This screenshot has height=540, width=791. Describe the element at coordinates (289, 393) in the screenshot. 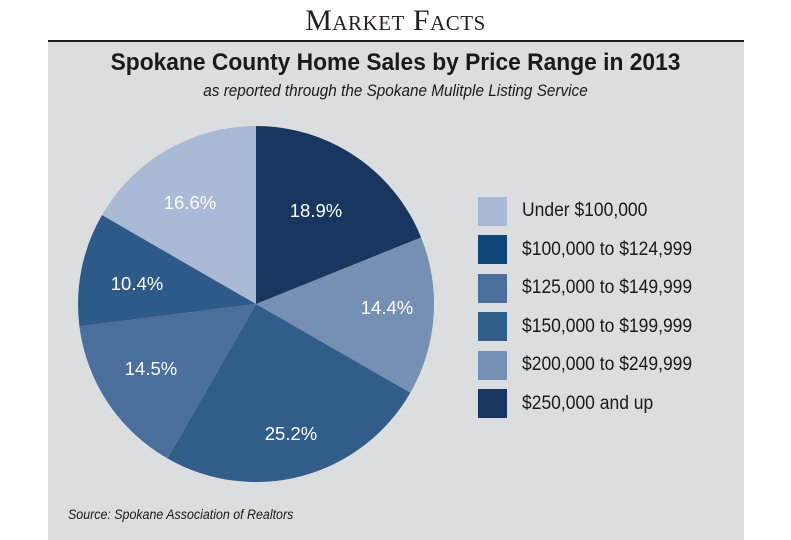

I see `slice-150k-199k` at that location.